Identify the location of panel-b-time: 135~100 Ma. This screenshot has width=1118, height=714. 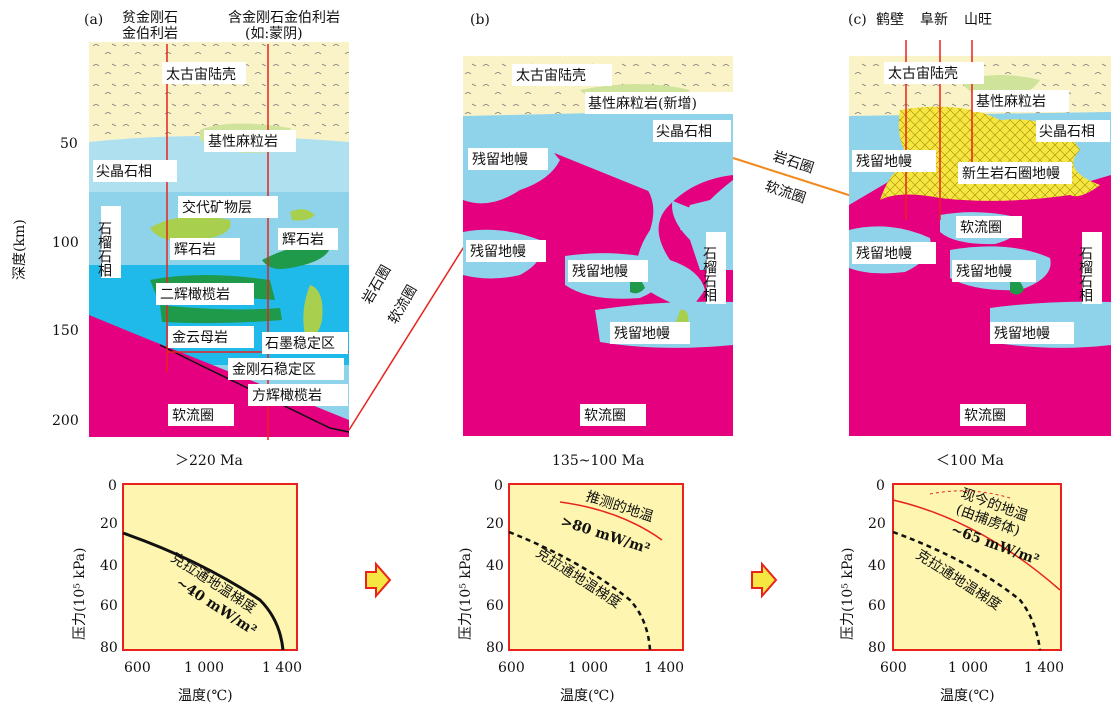
(598, 461).